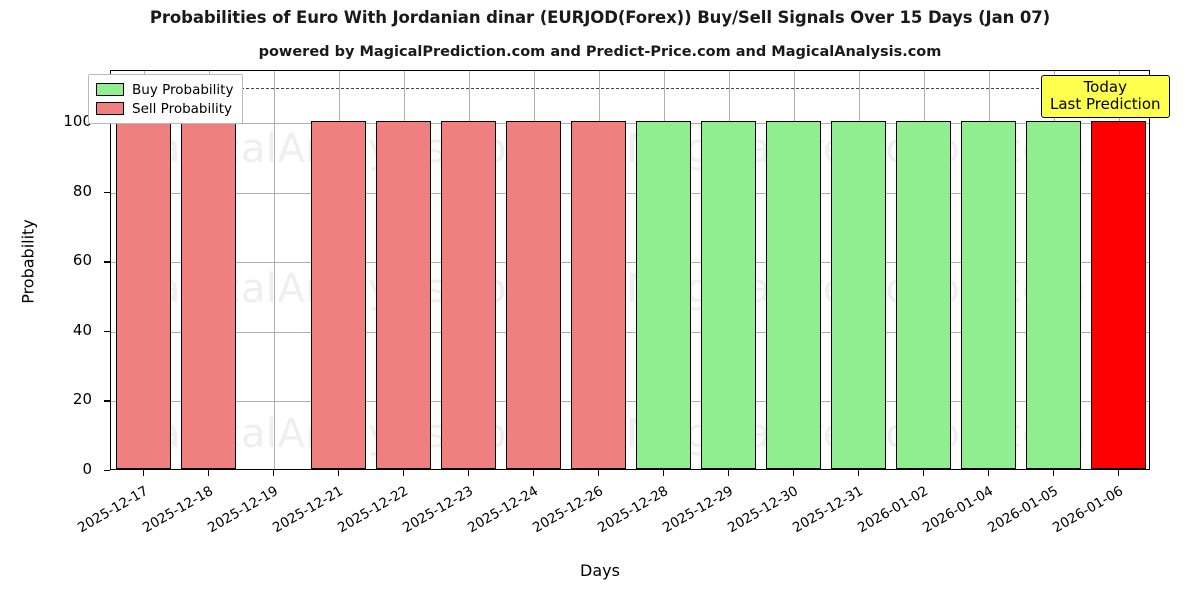 The width and height of the screenshot is (1200, 600). I want to click on y-tick-label: 0, so click(87, 469).